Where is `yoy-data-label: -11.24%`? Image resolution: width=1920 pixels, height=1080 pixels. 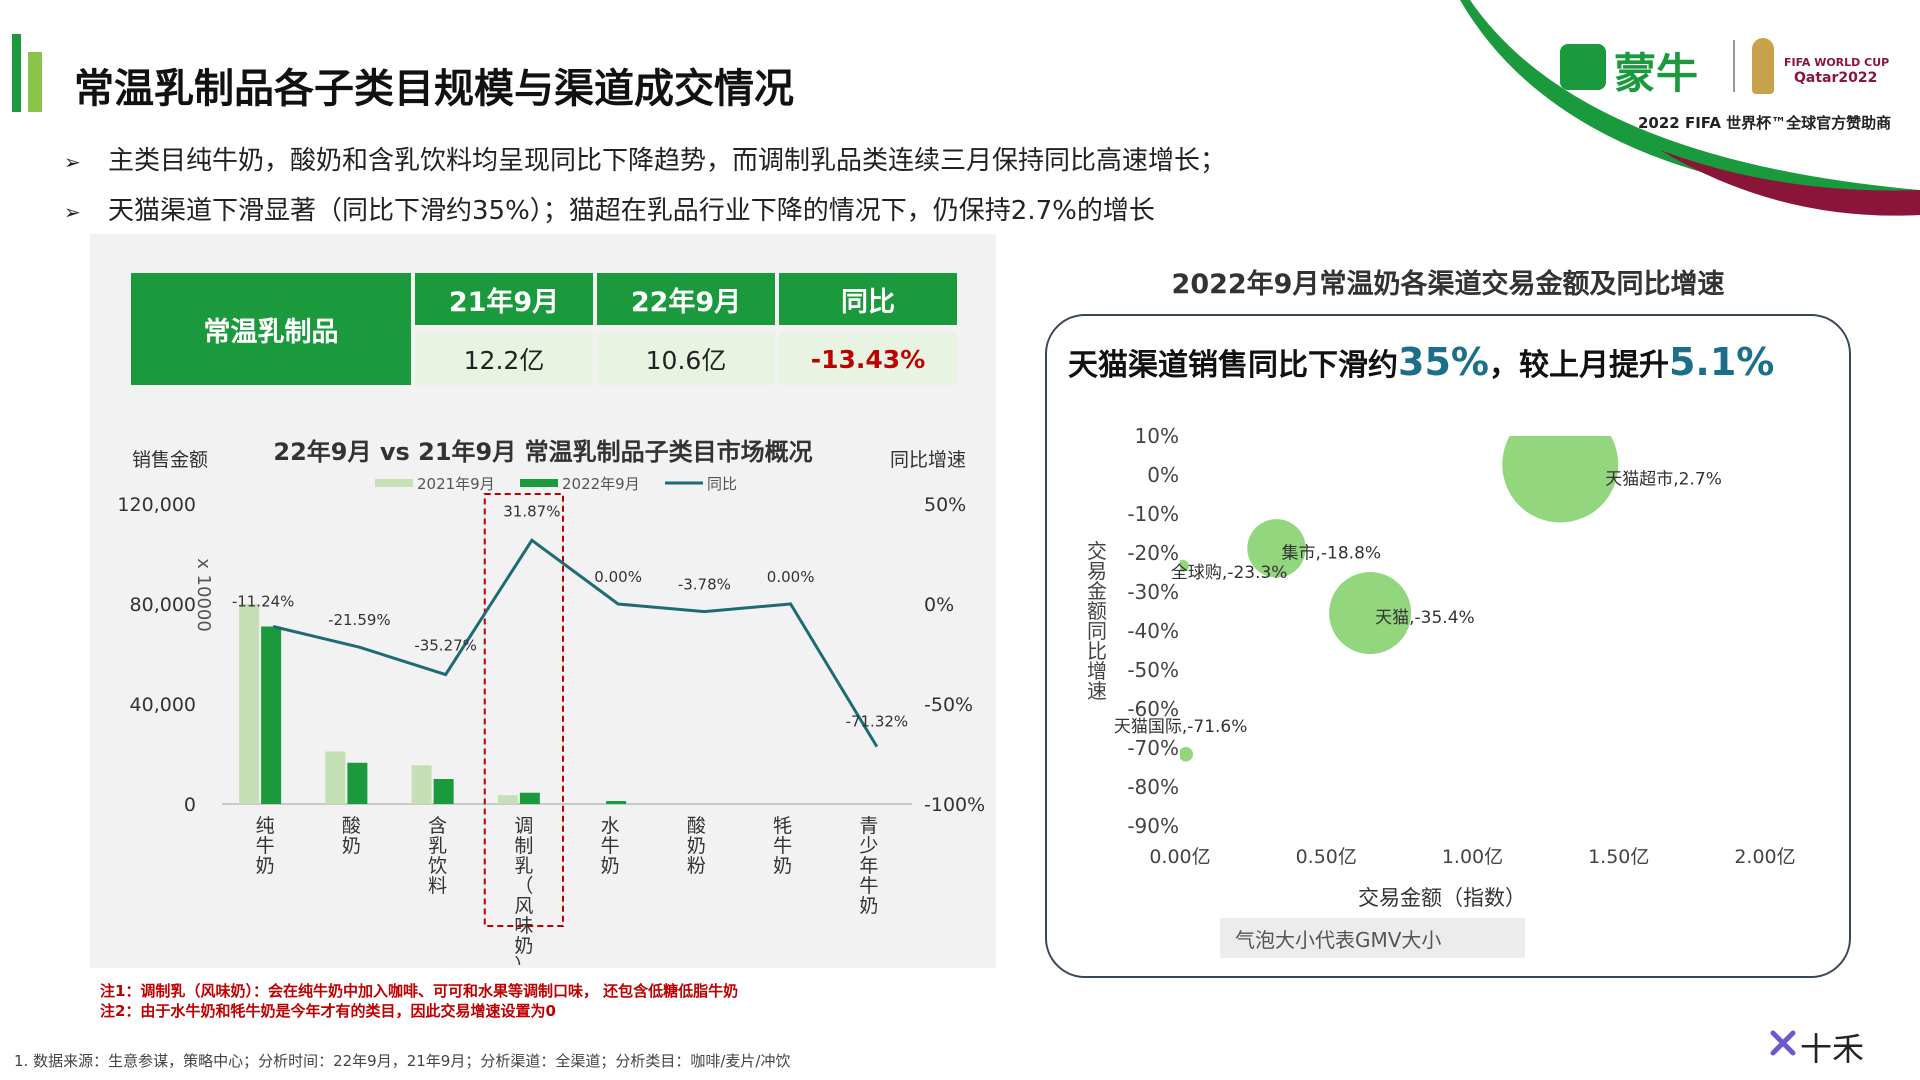 yoy-data-label: -11.24% is located at coordinates (263, 601).